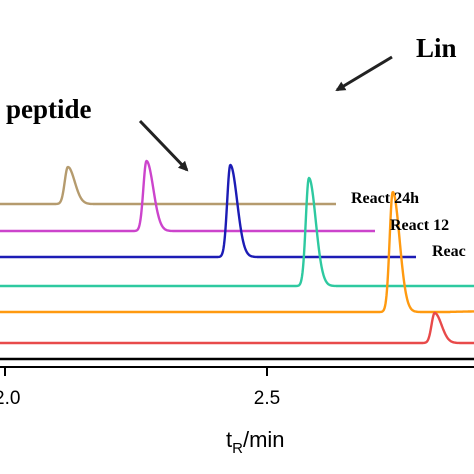  What do you see at coordinates (168, 185) in the screenshot?
I see `series-line-react24h` at bounding box center [168, 185].